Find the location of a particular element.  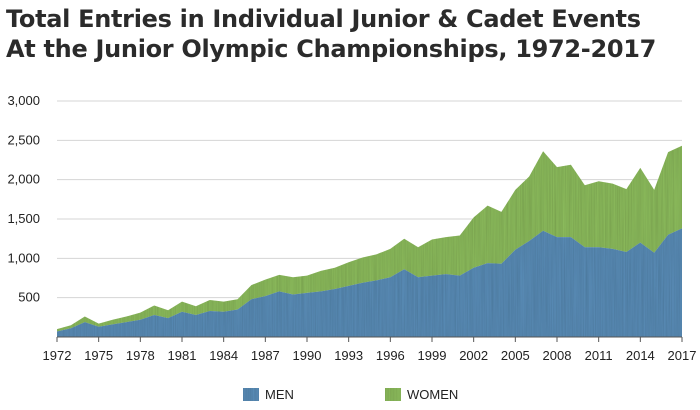

y-tick-label: 500 is located at coordinates (29, 297).